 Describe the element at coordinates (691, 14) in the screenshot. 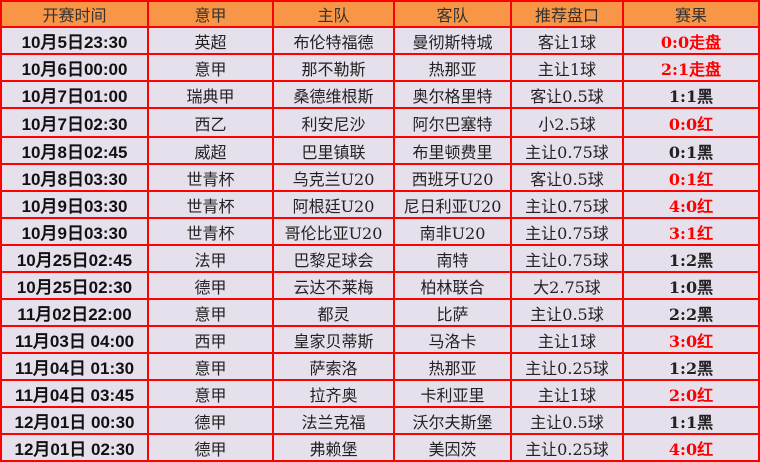

I see `header-result: 赛果` at that location.